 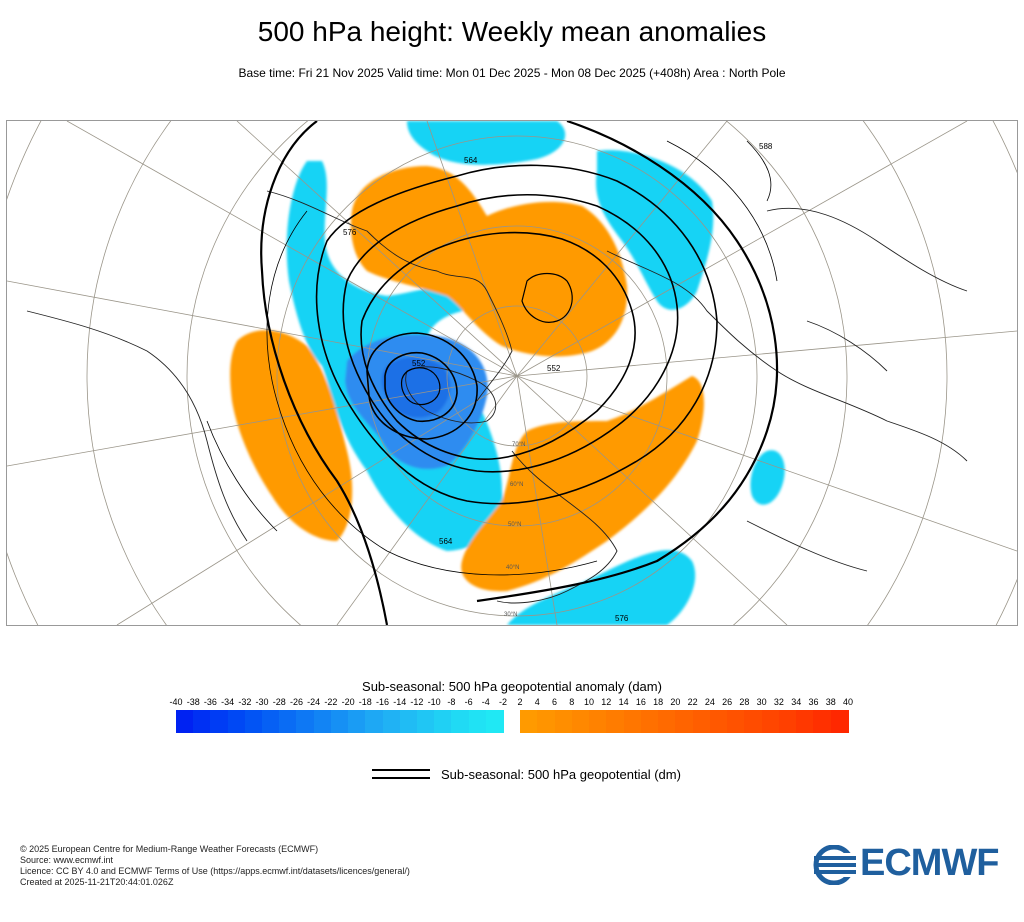 I want to click on colorbar-tick-label: -26, so click(x=296, y=702).